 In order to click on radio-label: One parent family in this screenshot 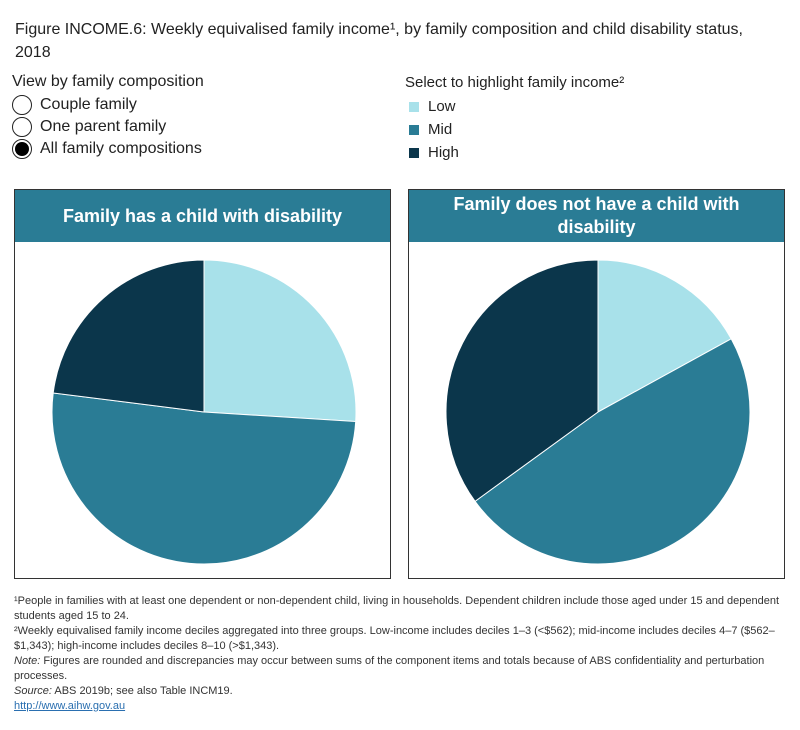, I will do `click(103, 126)`.